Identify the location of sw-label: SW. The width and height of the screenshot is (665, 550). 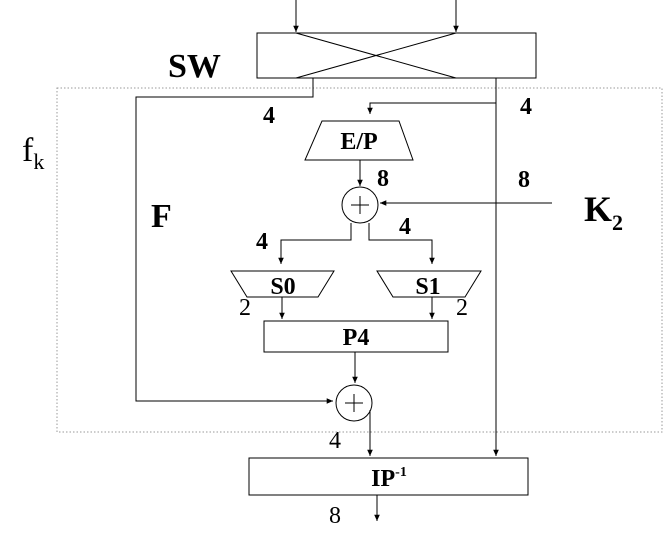
(194, 66).